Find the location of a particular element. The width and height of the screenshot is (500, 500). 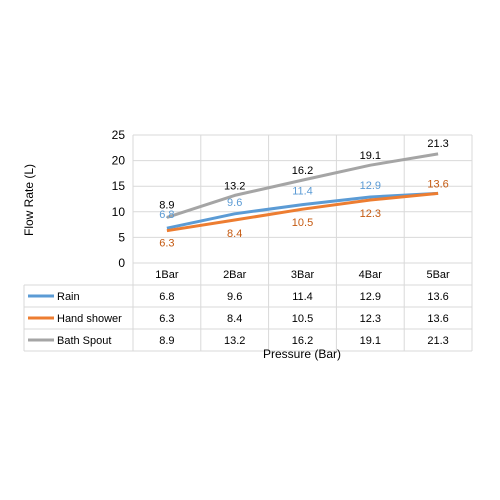

y-axis-title: Flow Rate (L) is located at coordinates (29, 200).